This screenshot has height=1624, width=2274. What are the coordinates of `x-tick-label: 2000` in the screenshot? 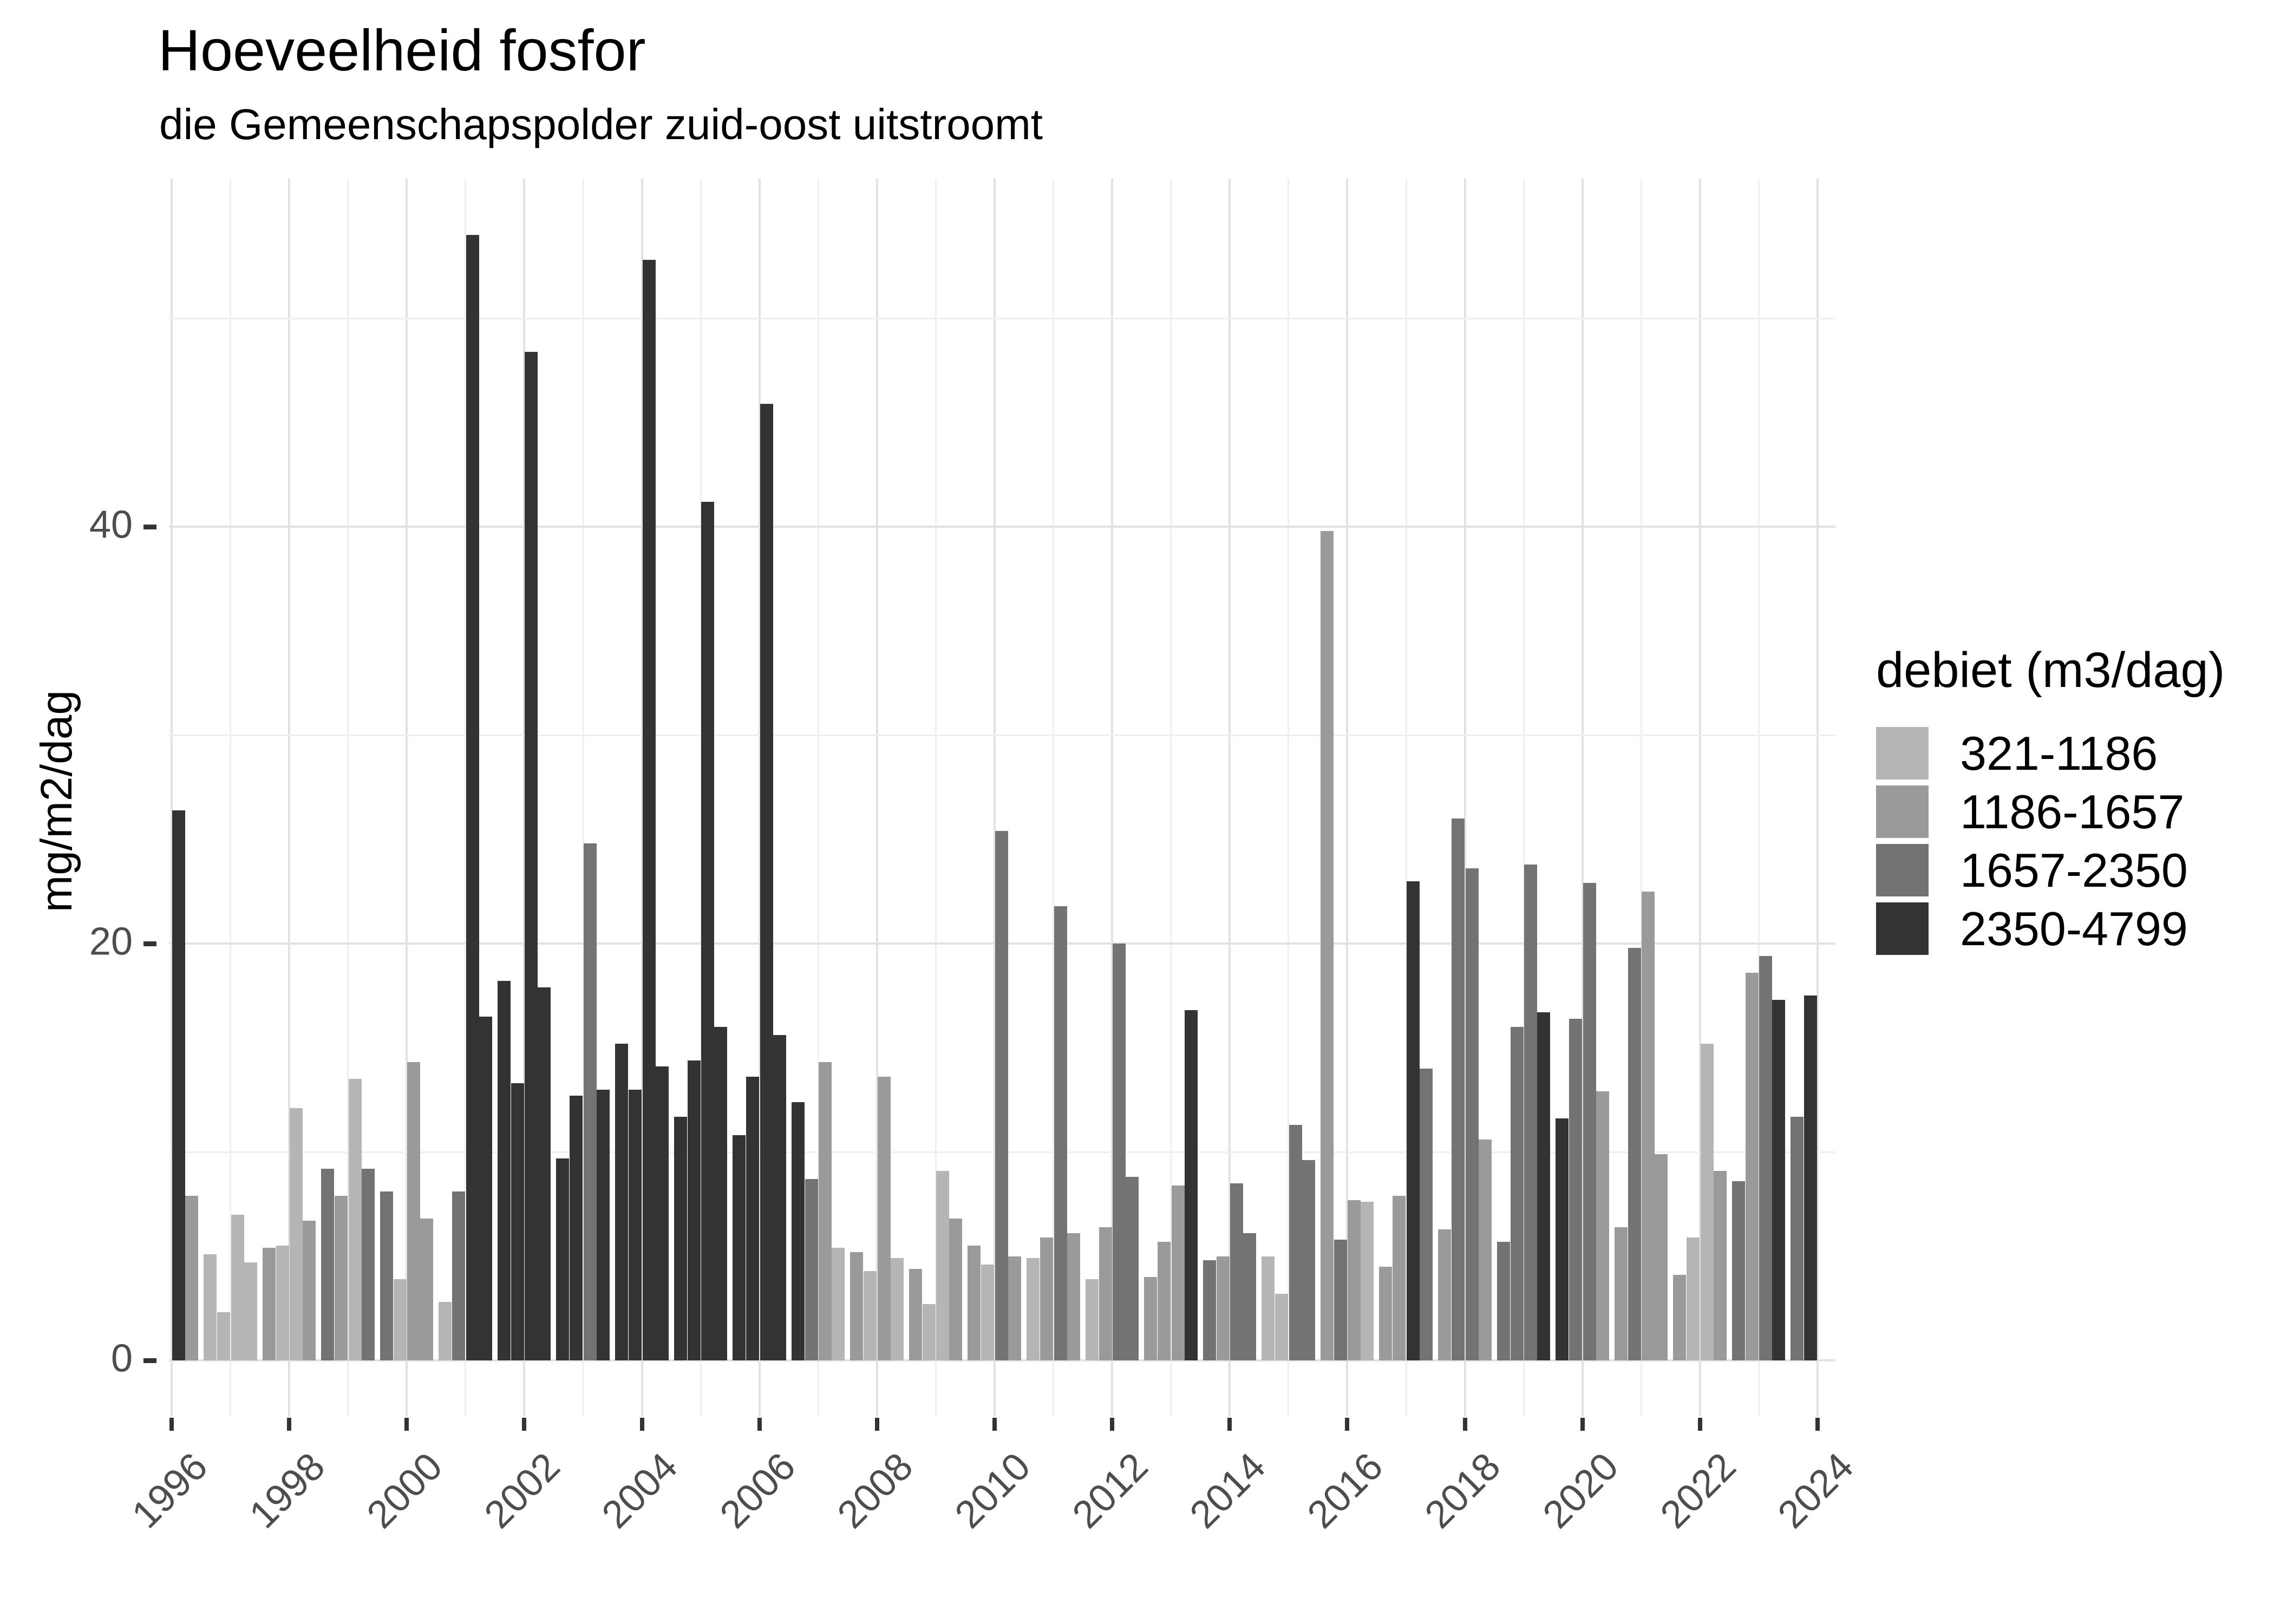 It's located at (405, 1491).